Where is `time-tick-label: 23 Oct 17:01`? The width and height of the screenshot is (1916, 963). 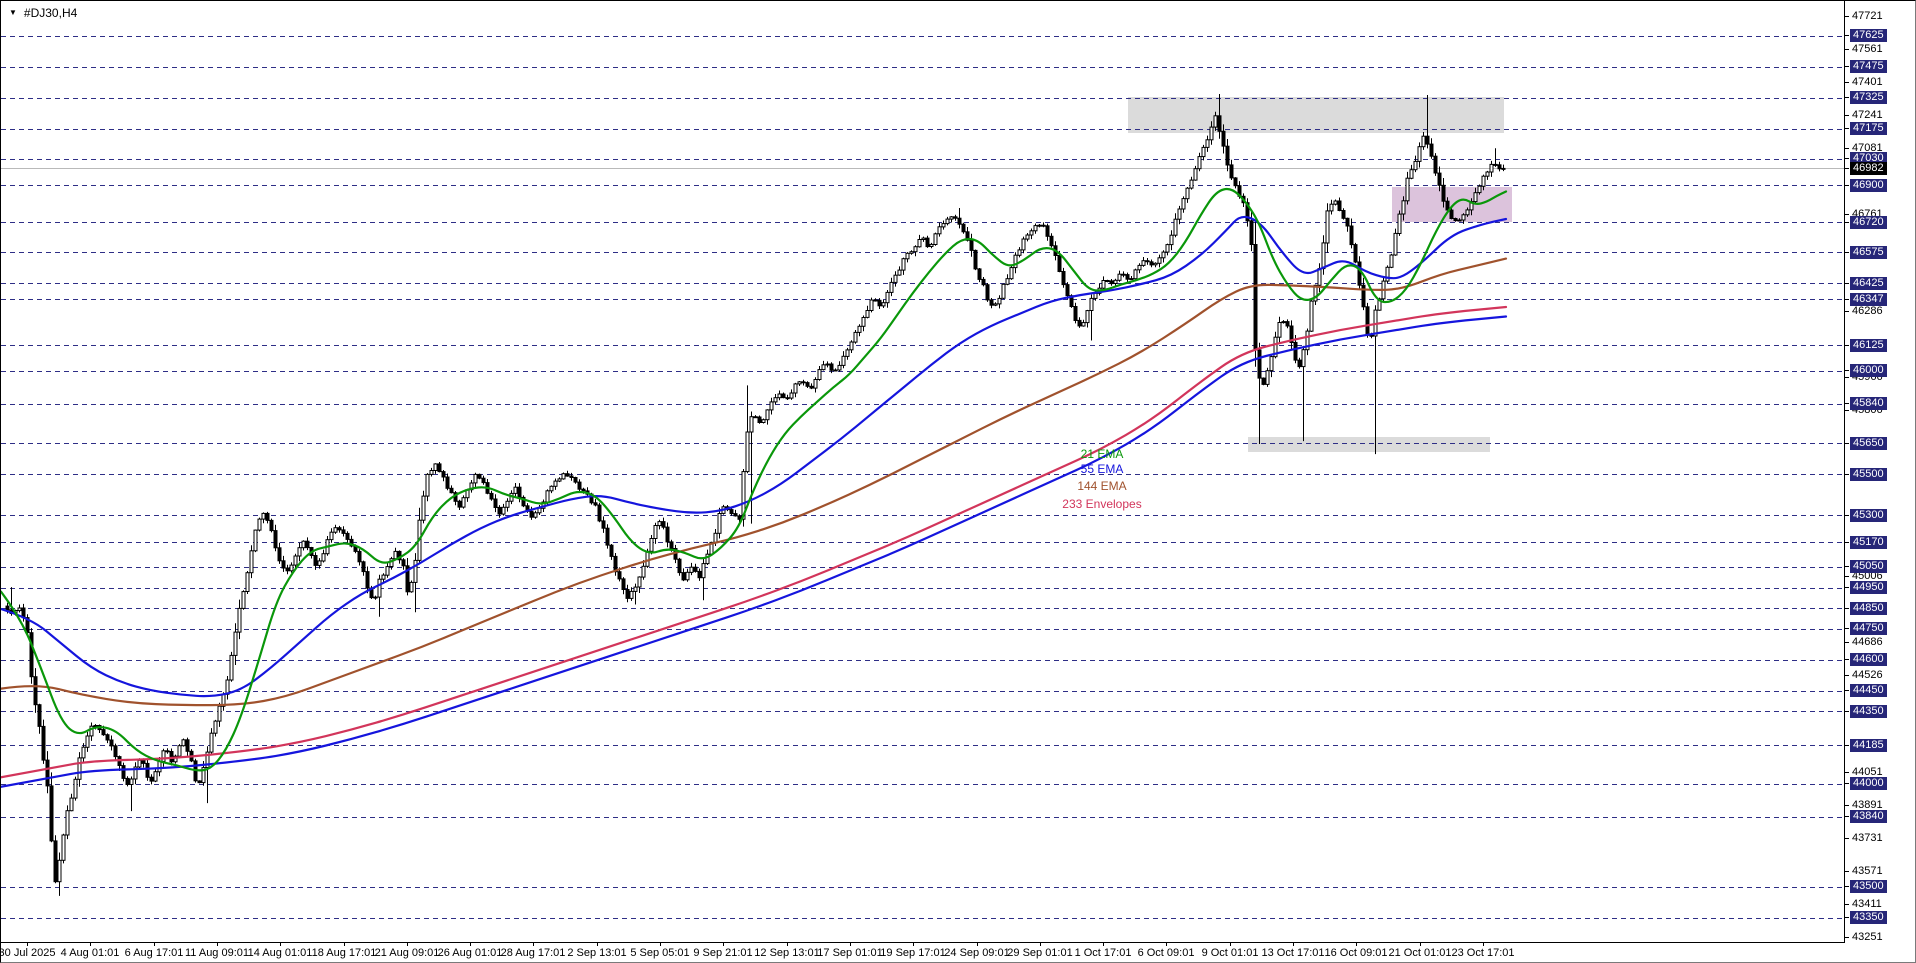
time-tick-label: 23 Oct 17:01 is located at coordinates (1483, 953).